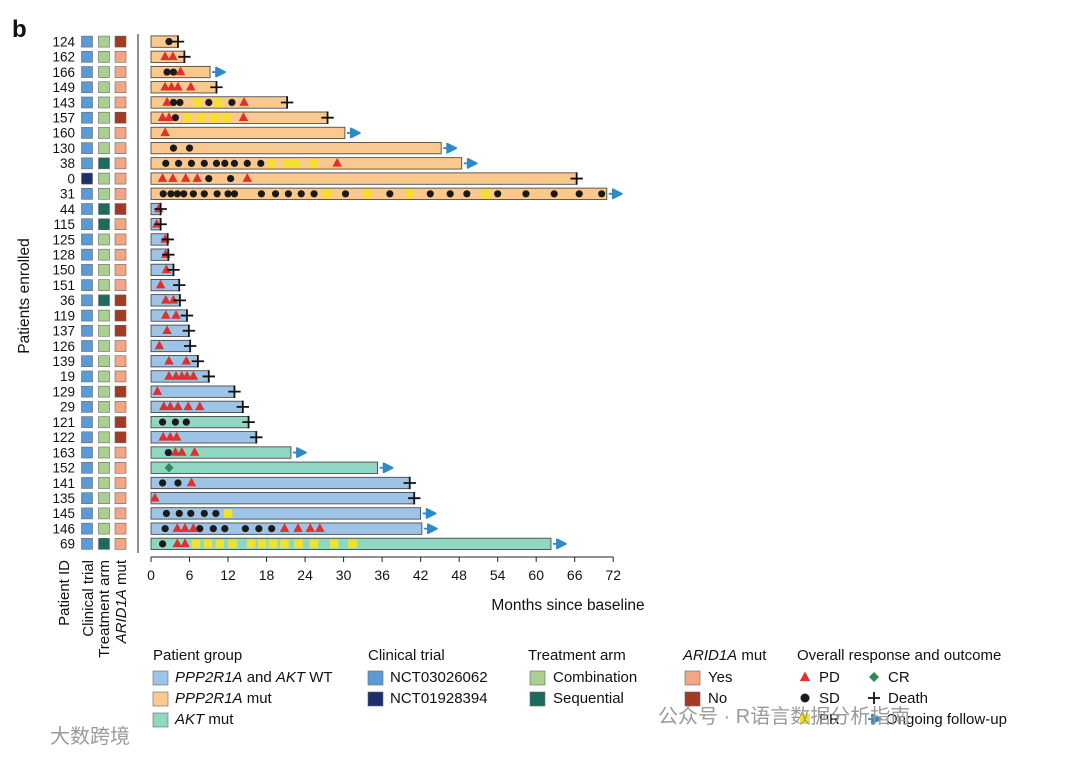  What do you see at coordinates (63, 483) in the screenshot?
I see `patient-id-label: 141` at bounding box center [63, 483].